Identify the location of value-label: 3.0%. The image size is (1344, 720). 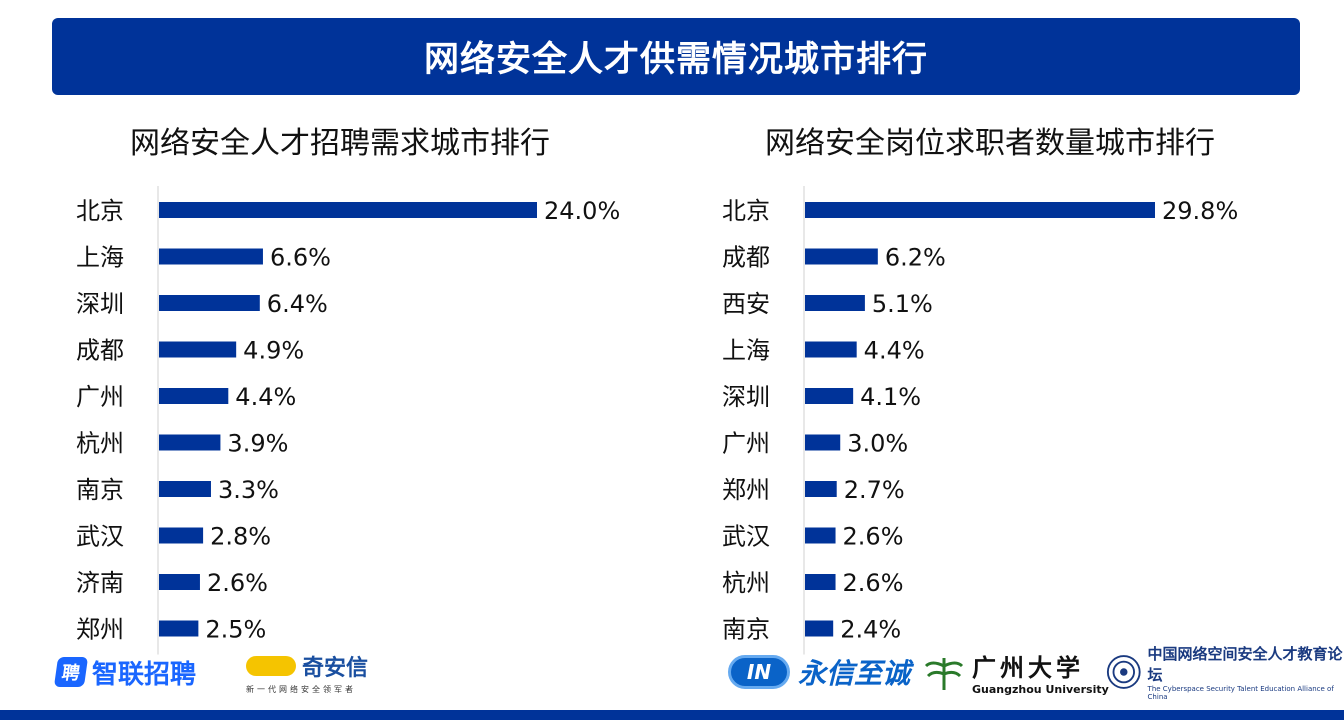
(877, 444).